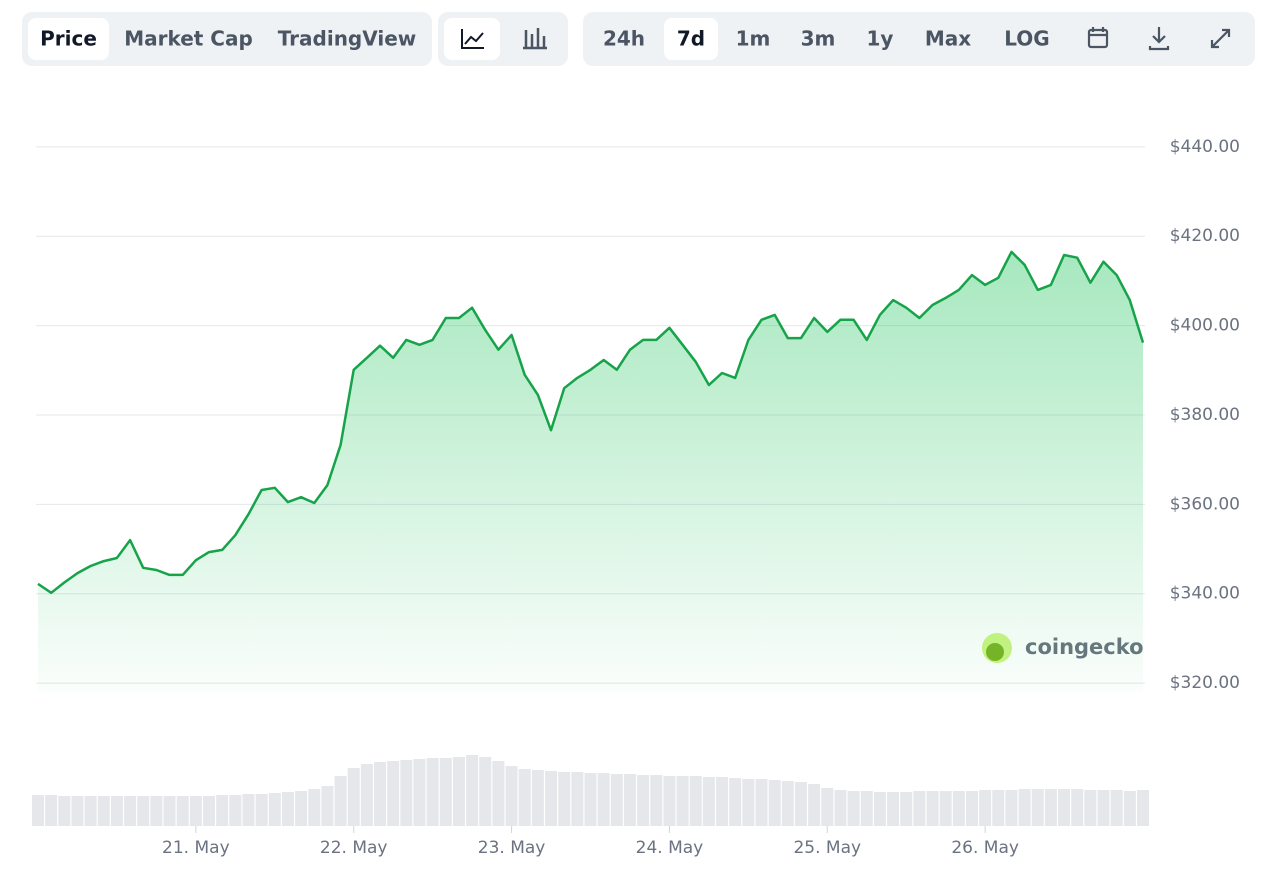 The height and width of the screenshot is (872, 1285). I want to click on line-icon, so click(472, 39).